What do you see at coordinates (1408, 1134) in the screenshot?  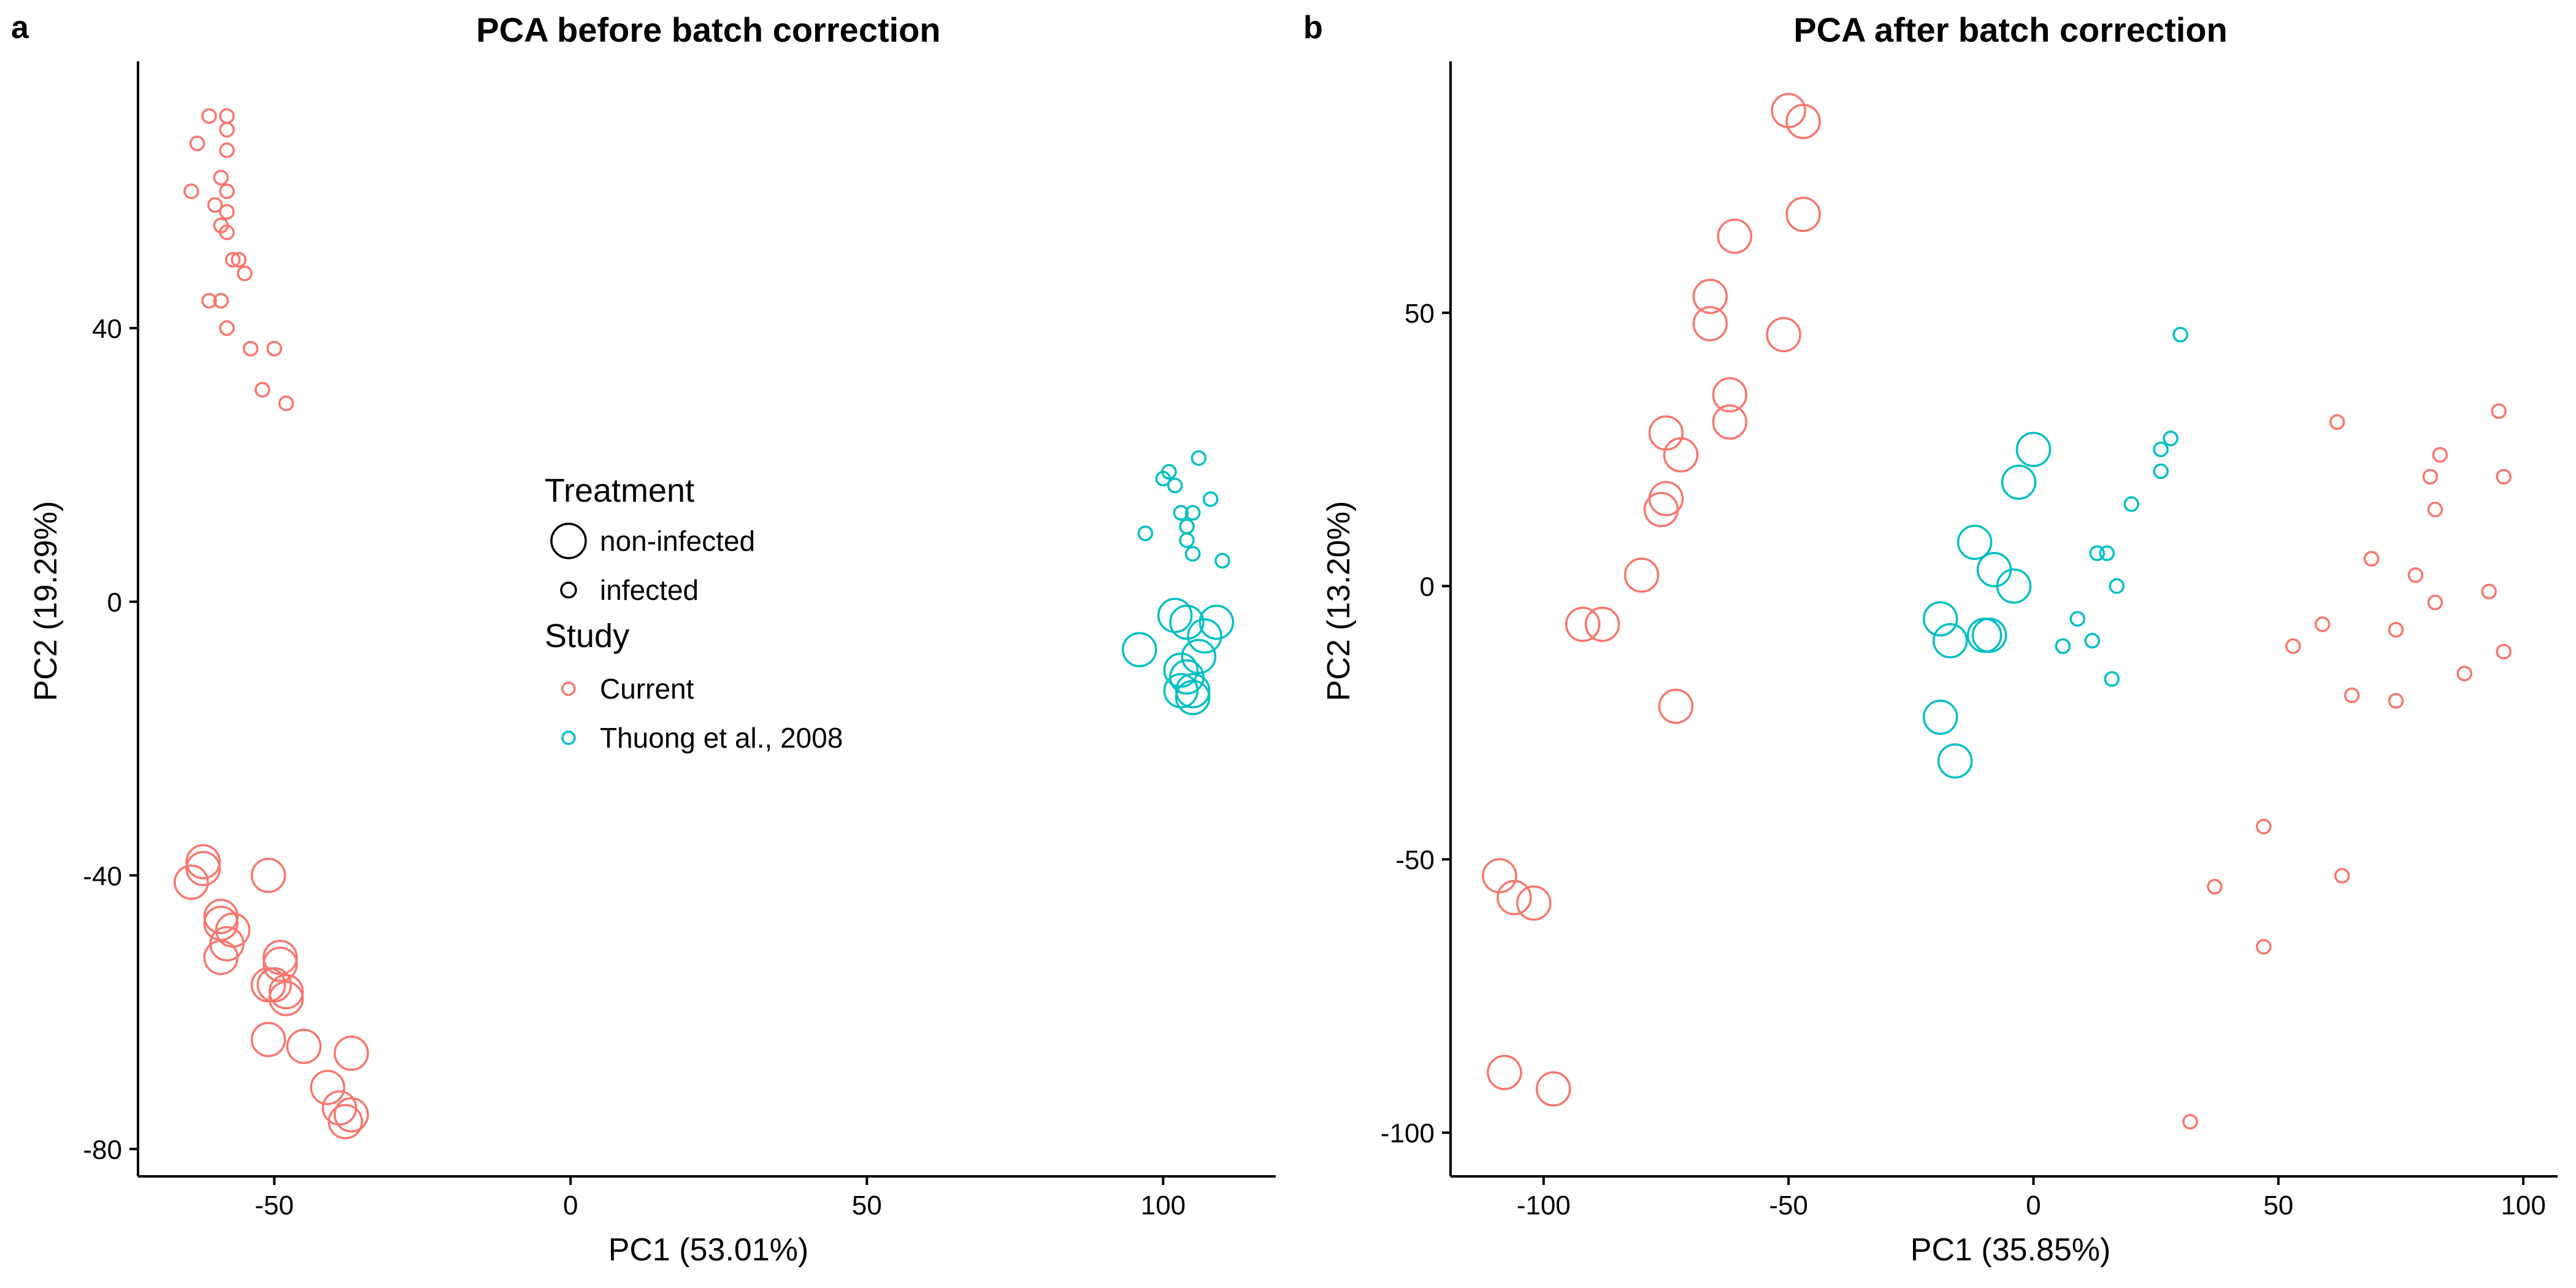 I see `y-tick-label: -100` at bounding box center [1408, 1134].